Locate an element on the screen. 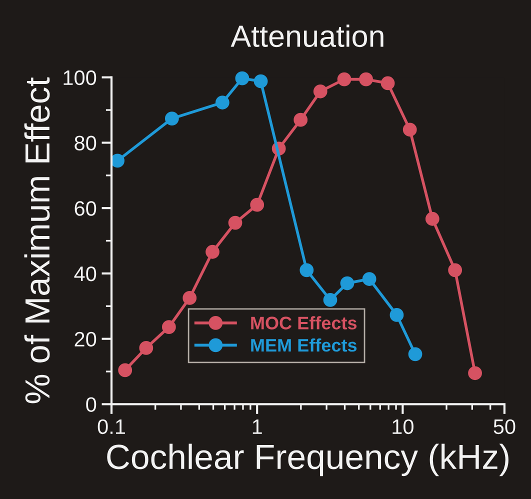 The height and width of the screenshot is (499, 531). y-tick-label: 20 is located at coordinates (85, 339).